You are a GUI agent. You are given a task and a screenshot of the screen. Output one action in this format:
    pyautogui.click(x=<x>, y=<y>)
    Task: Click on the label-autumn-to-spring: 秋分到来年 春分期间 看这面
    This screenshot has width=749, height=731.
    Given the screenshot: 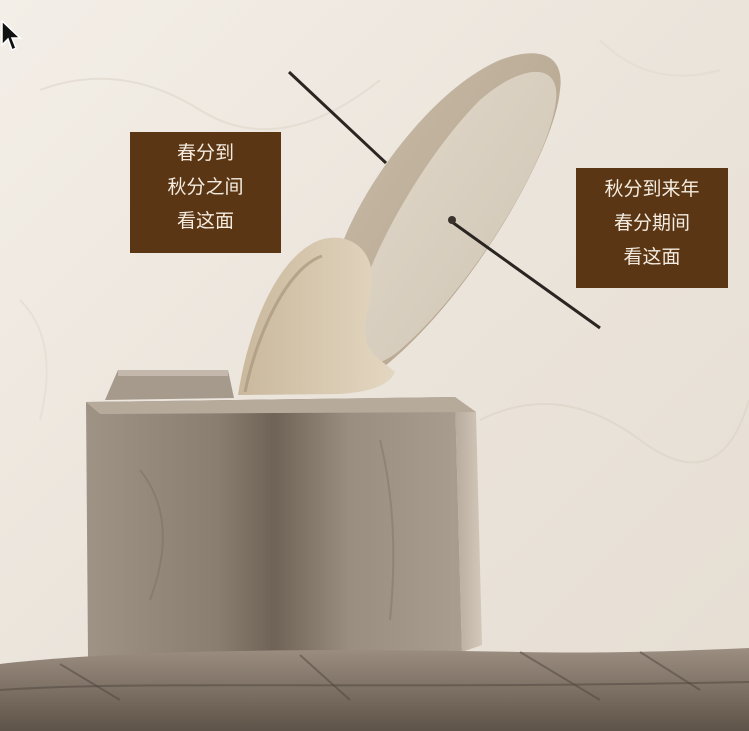 What is the action you would take?
    pyautogui.click(x=652, y=228)
    